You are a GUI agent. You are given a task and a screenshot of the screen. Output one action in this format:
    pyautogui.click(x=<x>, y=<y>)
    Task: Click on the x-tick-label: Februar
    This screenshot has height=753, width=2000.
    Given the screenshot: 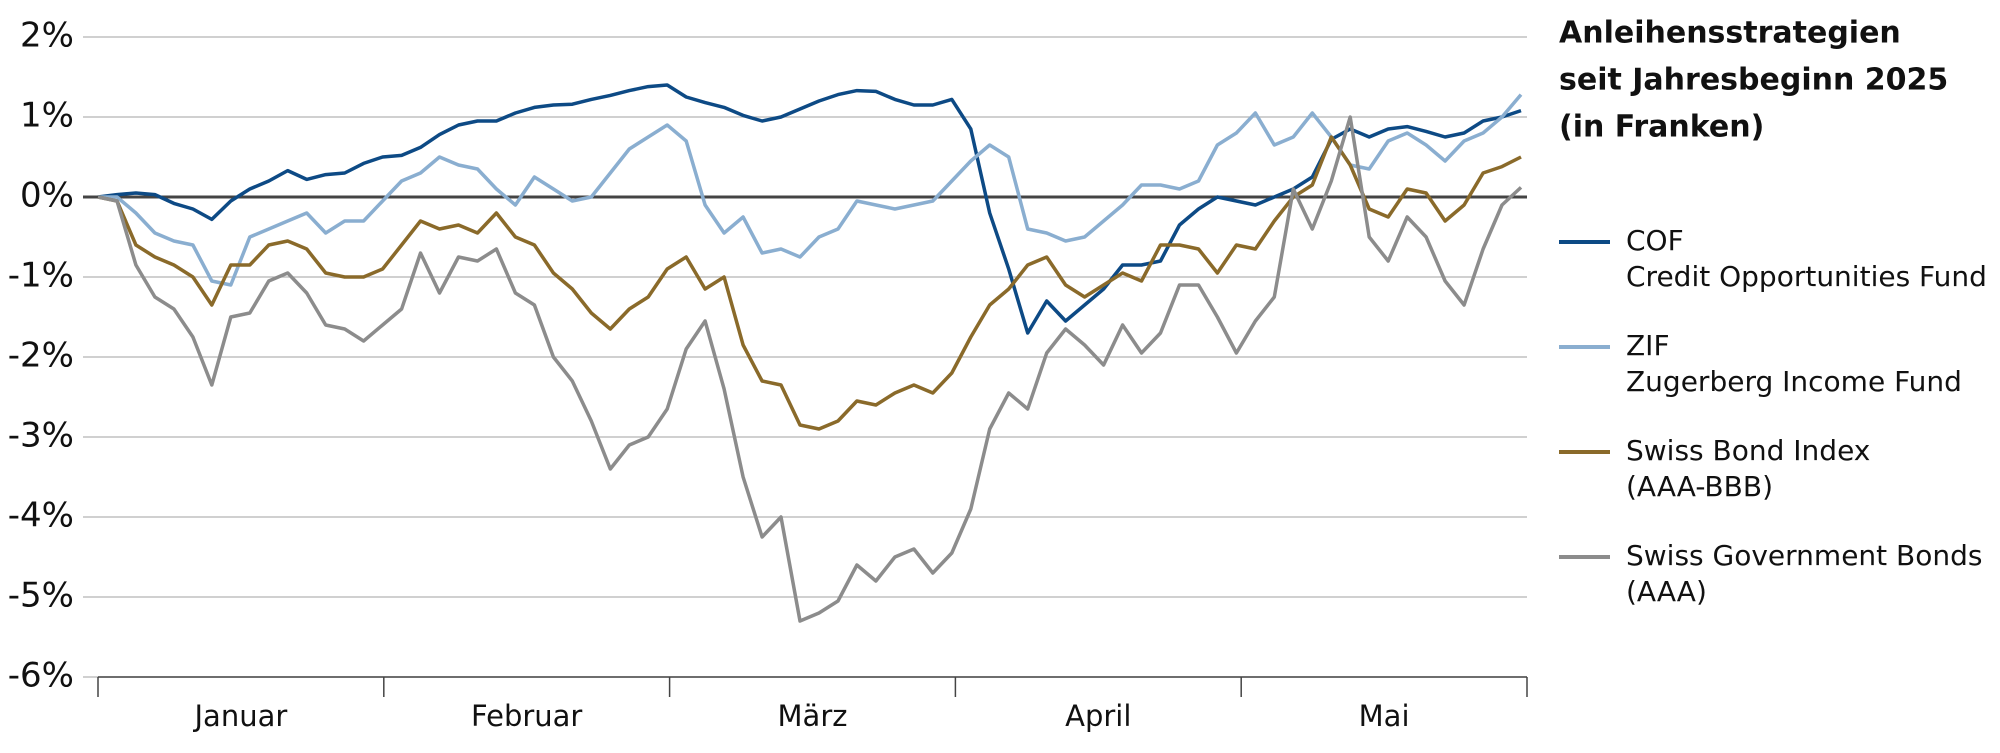 What is the action you would take?
    pyautogui.click(x=526, y=716)
    